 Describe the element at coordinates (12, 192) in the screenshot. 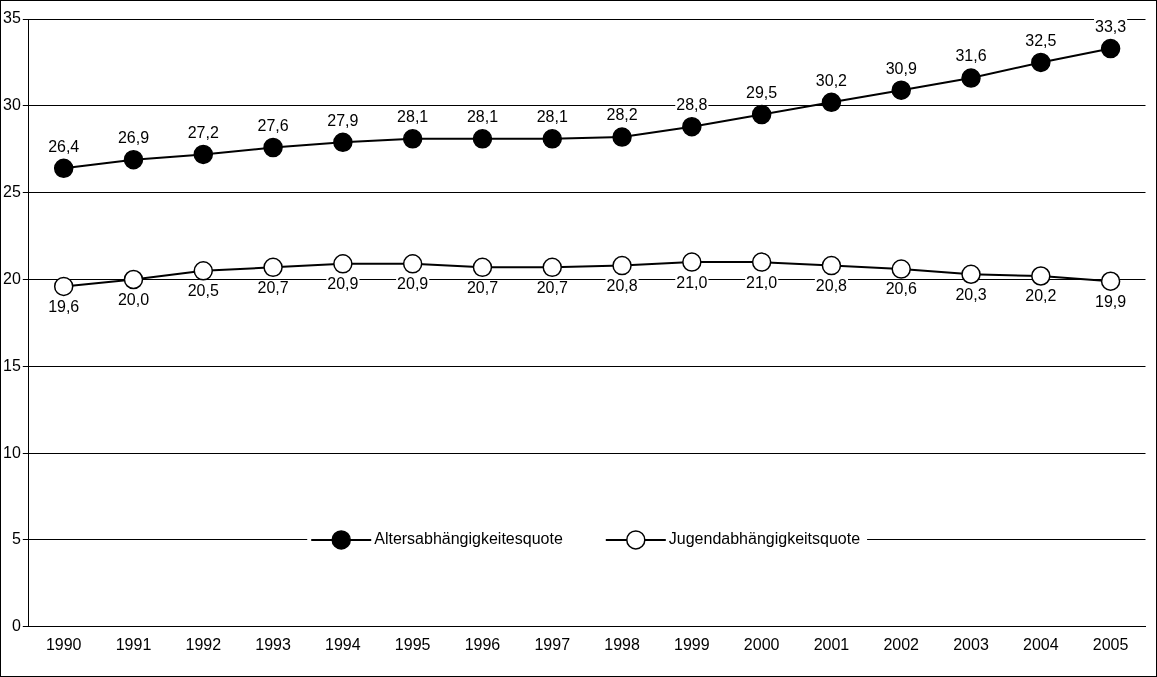

I see `y-tick-label: 25` at that location.